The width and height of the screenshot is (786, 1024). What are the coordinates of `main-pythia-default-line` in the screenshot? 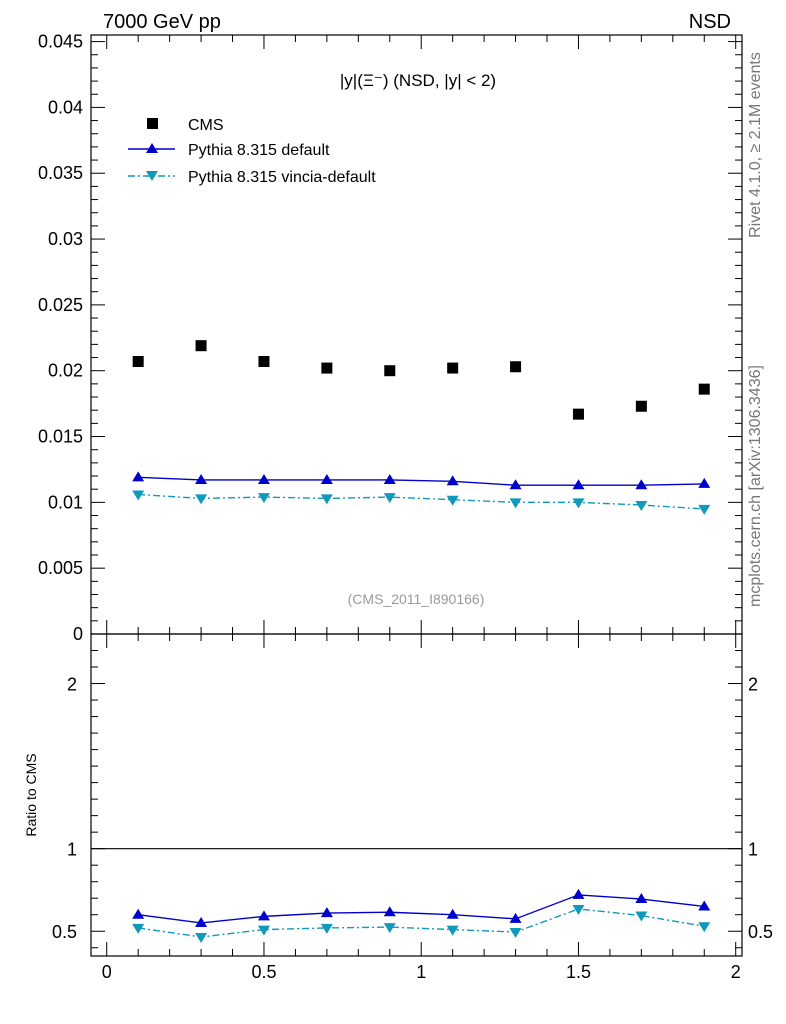 It's located at (421, 481).